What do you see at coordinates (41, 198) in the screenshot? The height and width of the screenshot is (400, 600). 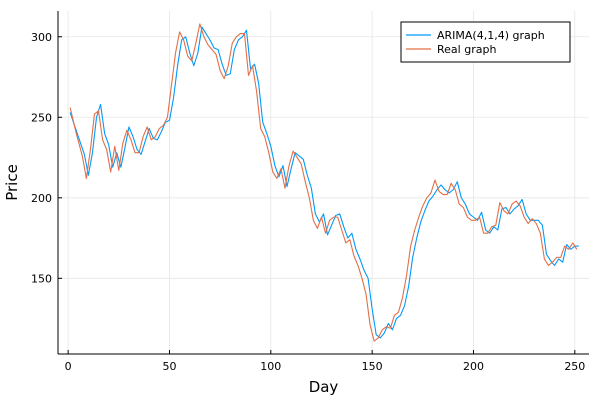 I see `y-tick-label: 200` at bounding box center [41, 198].